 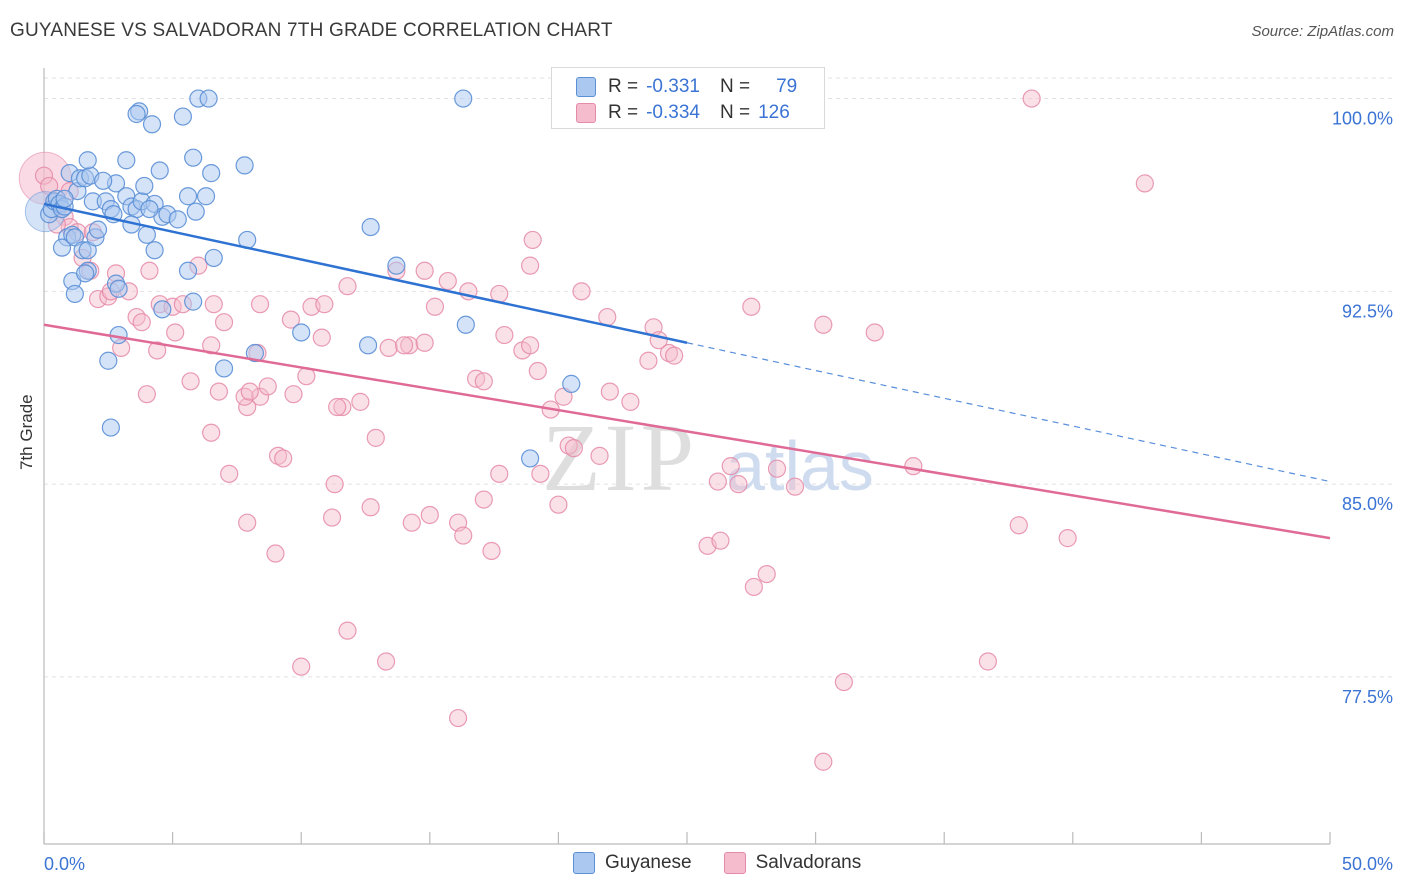 What do you see at coordinates (774, 112) in the screenshot?
I see `n-value: 126` at bounding box center [774, 112].